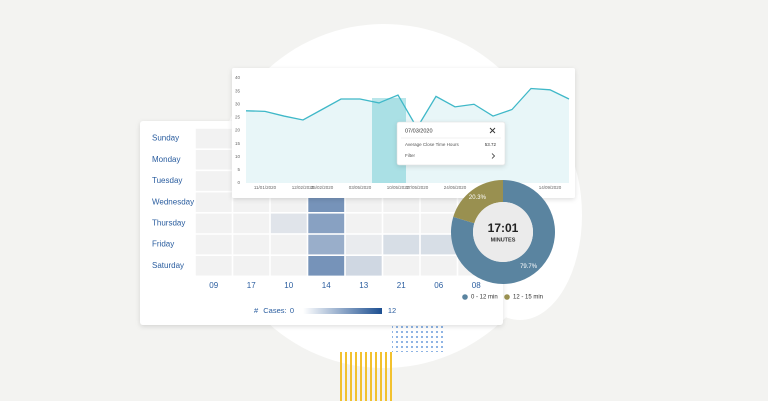  I want to click on column-label: 21, so click(401, 285).